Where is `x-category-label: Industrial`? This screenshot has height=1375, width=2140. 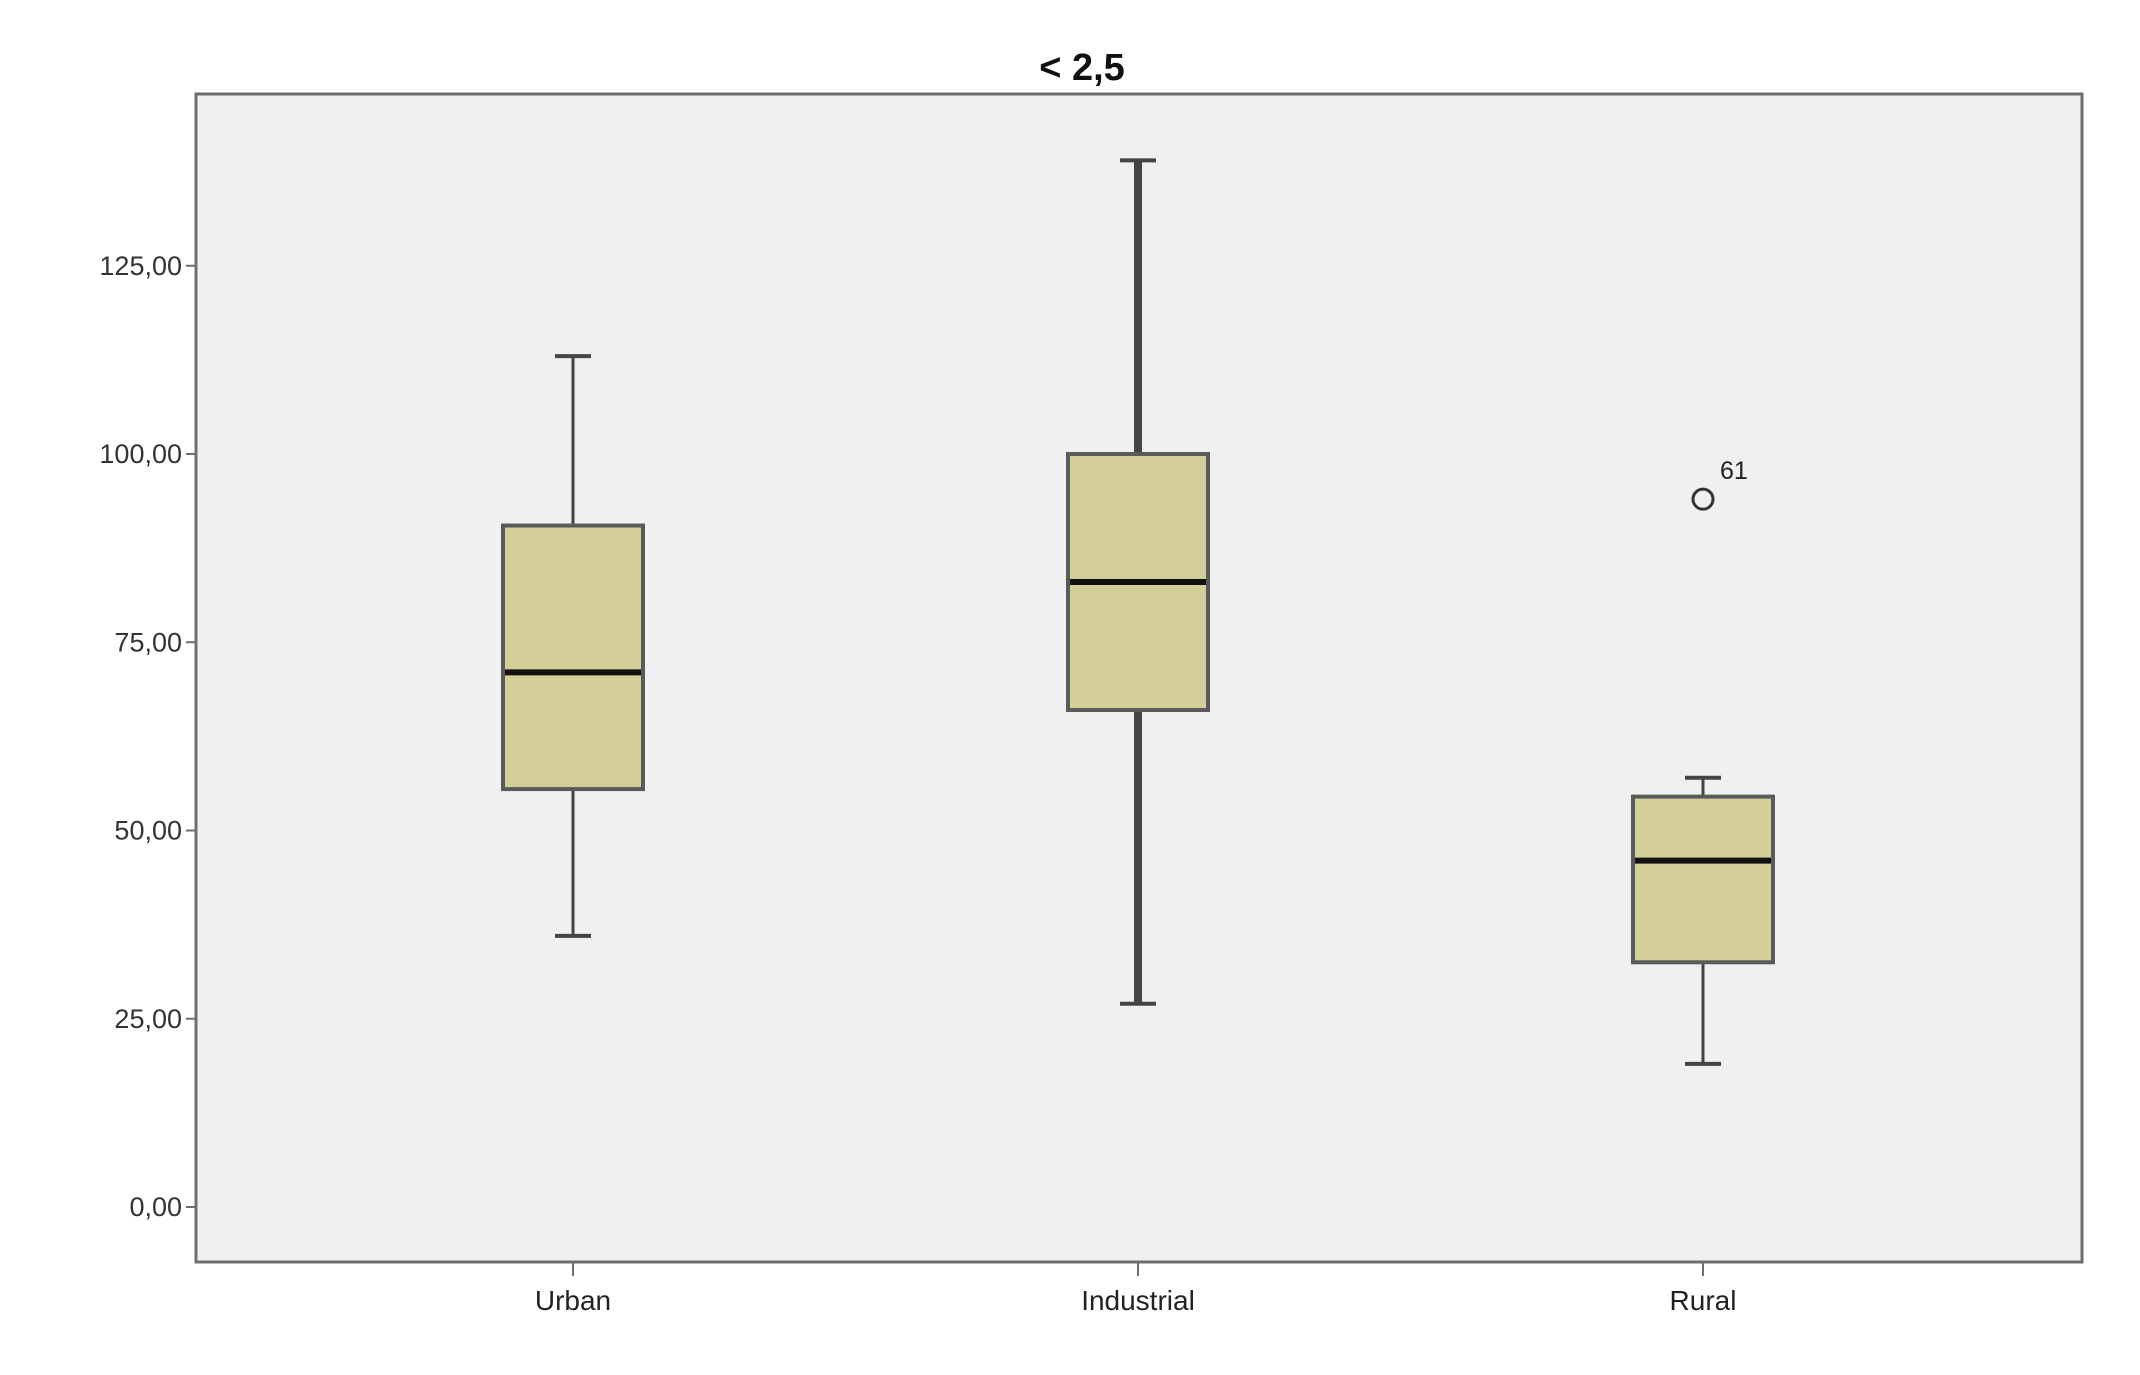 x-category-label: Industrial is located at coordinates (1138, 1300).